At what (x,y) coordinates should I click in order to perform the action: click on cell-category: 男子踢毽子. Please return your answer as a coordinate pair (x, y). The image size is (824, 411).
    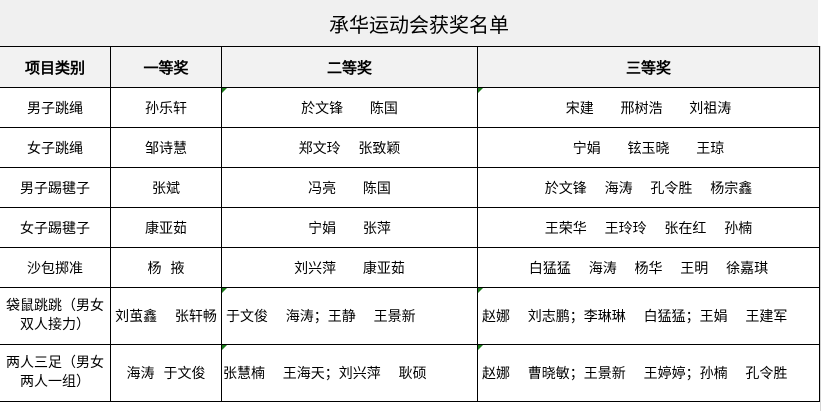
    Looking at the image, I should click on (55, 187).